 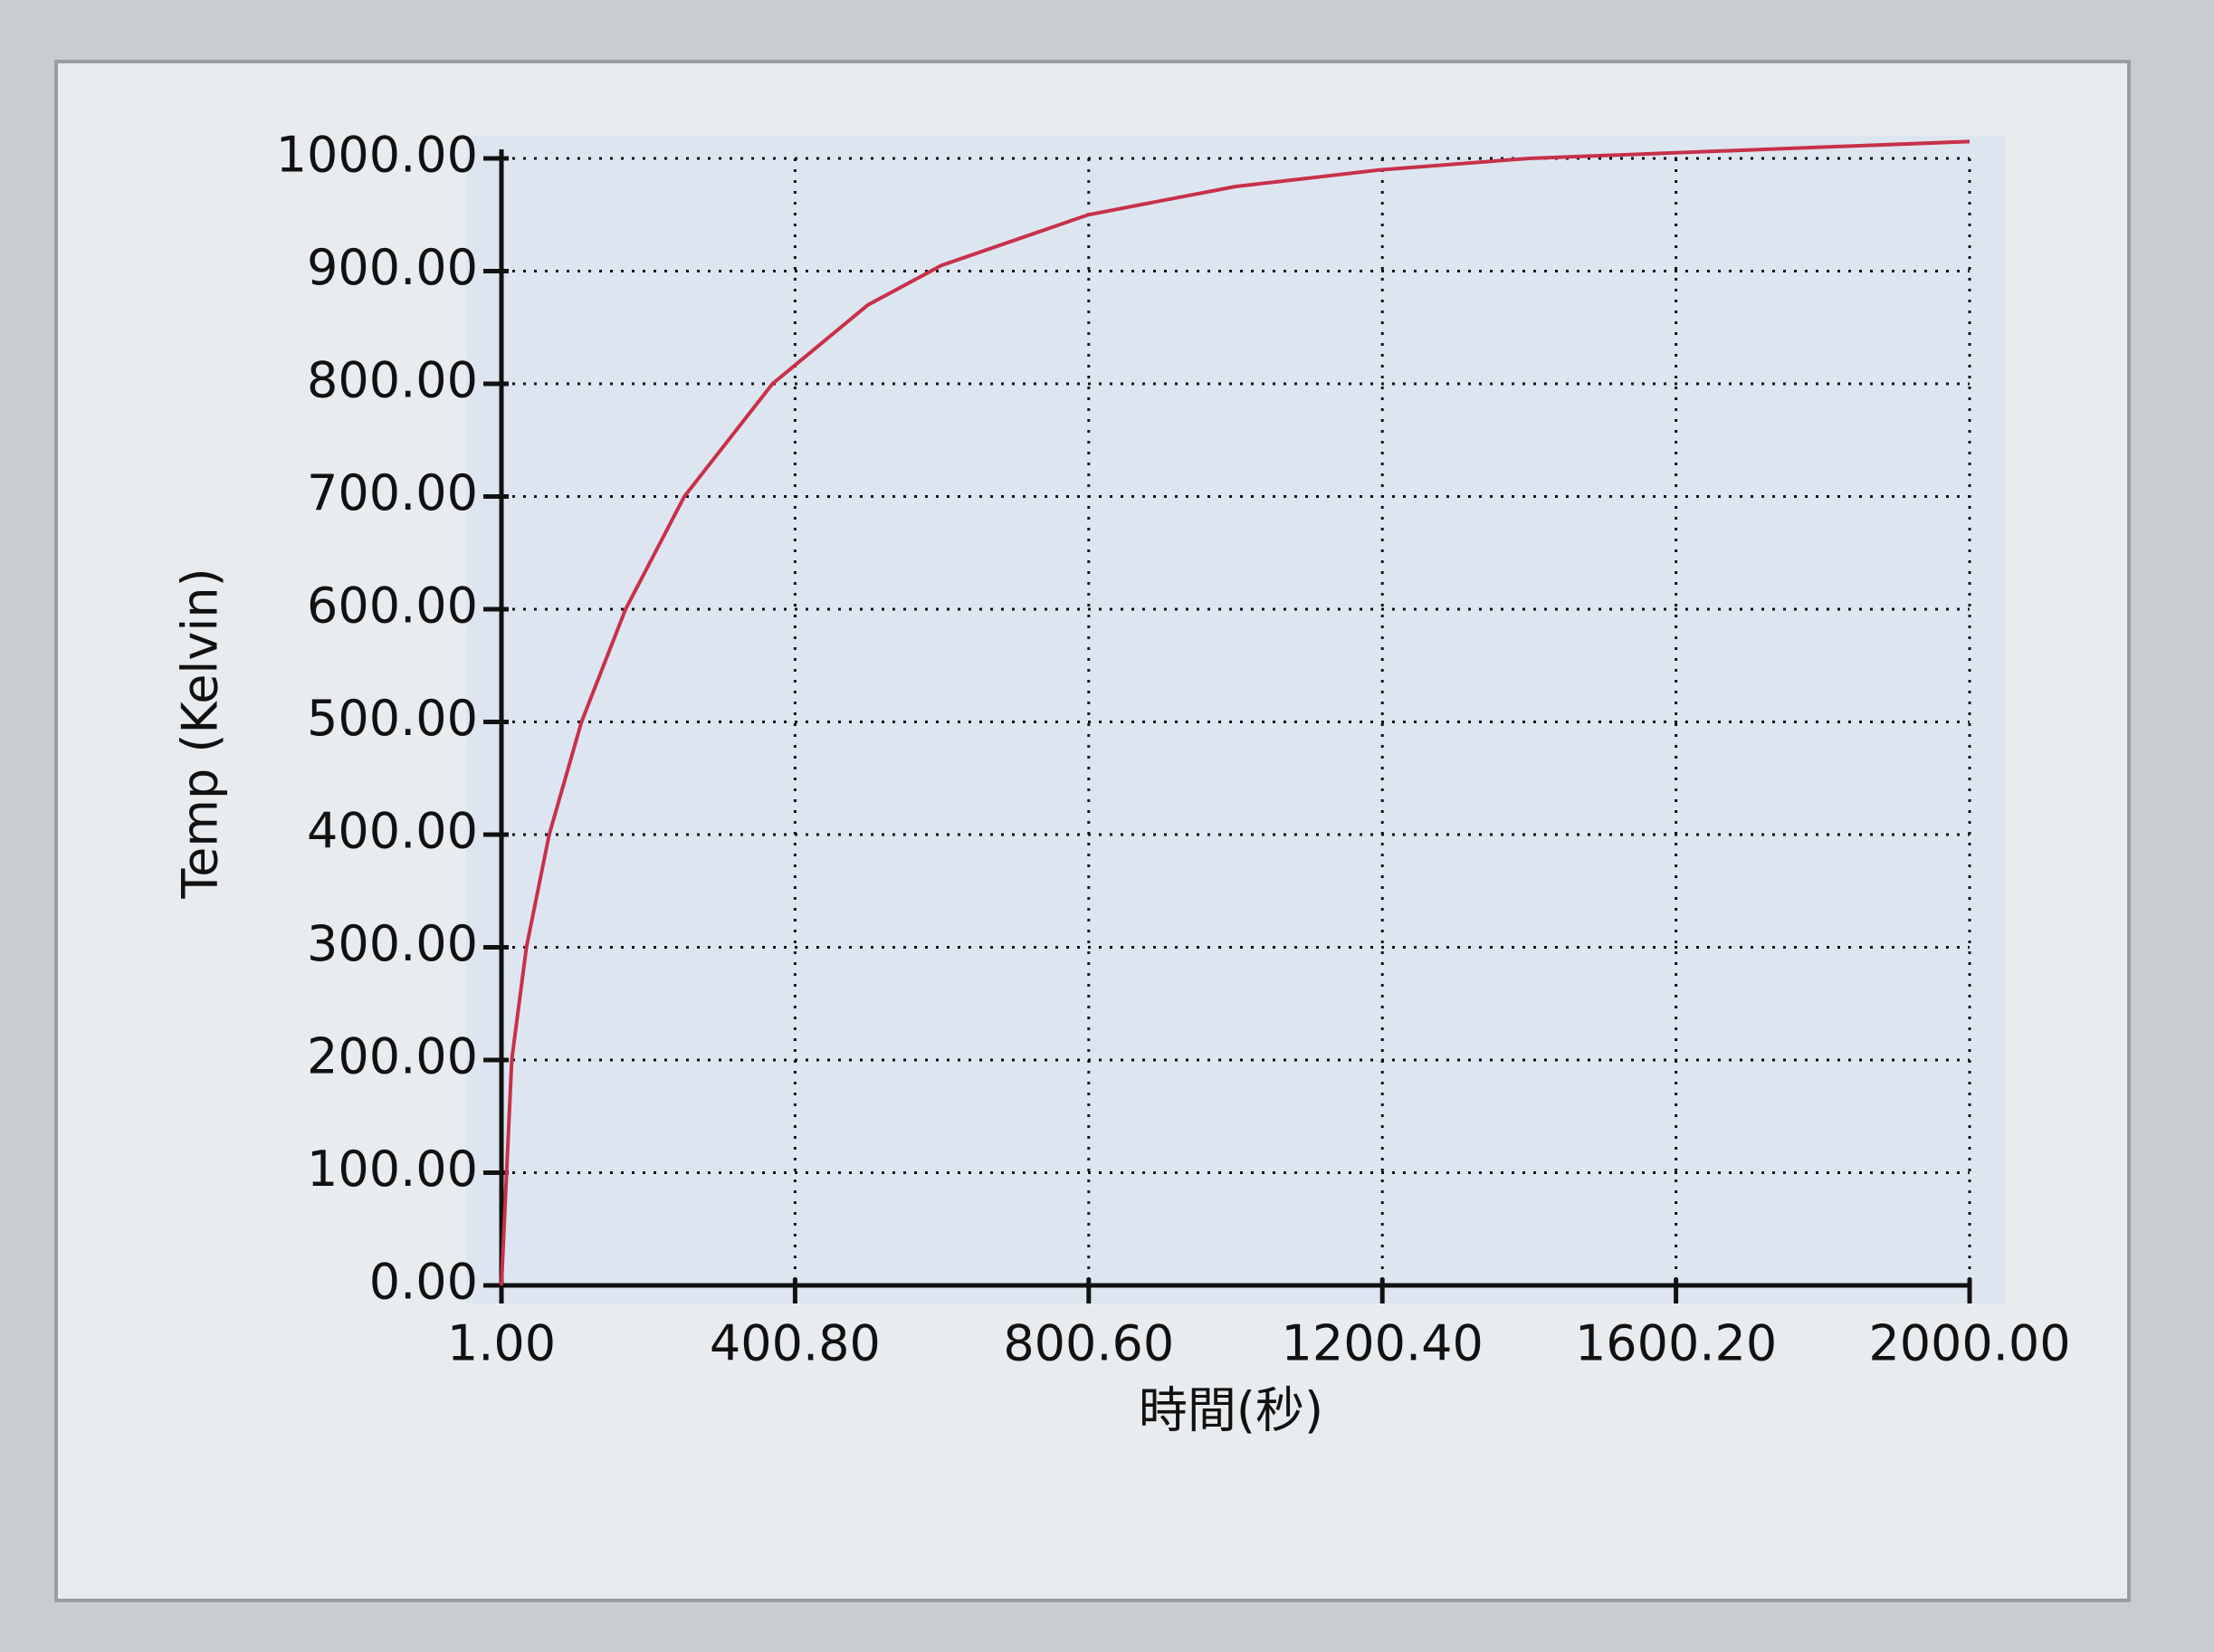 I want to click on x-tick-label: 1600.20, so click(x=1676, y=1343).